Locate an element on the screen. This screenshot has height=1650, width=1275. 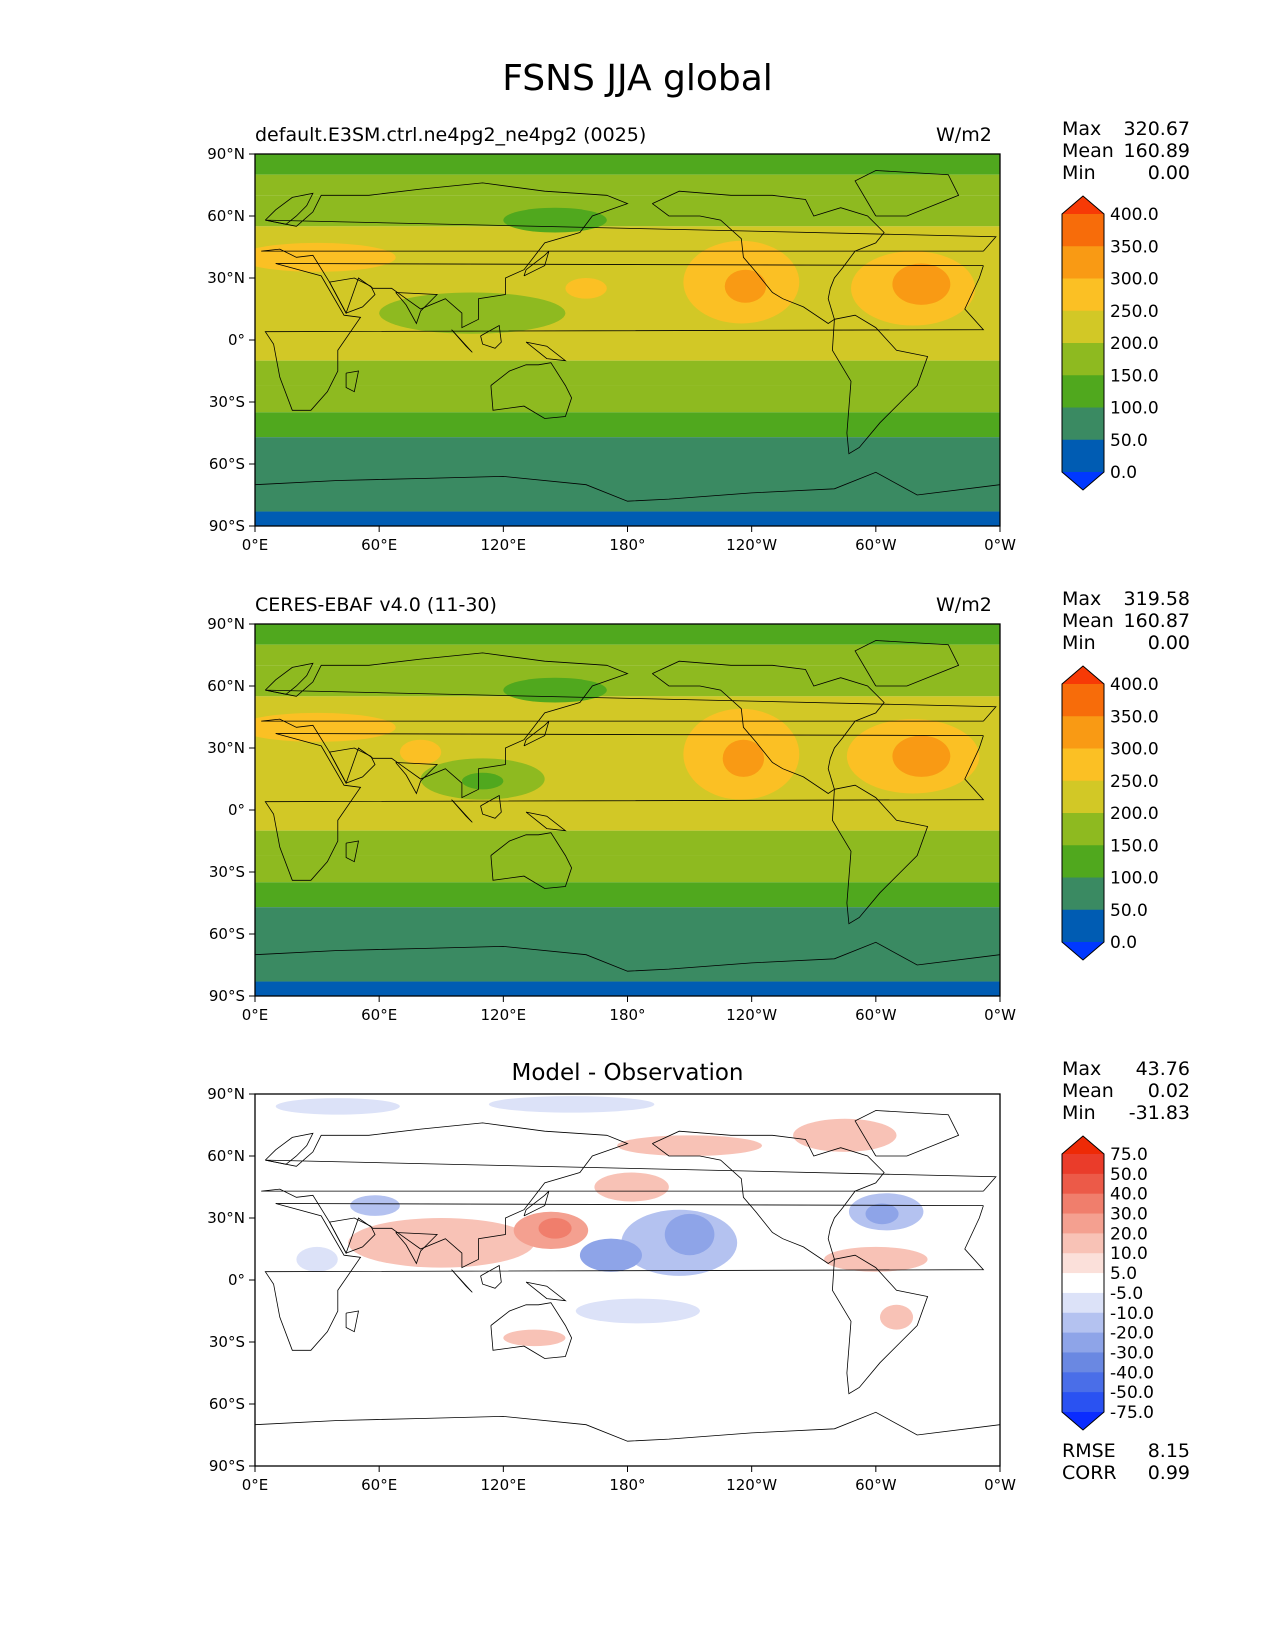
min-value: 0.00 is located at coordinates (1168, 643).